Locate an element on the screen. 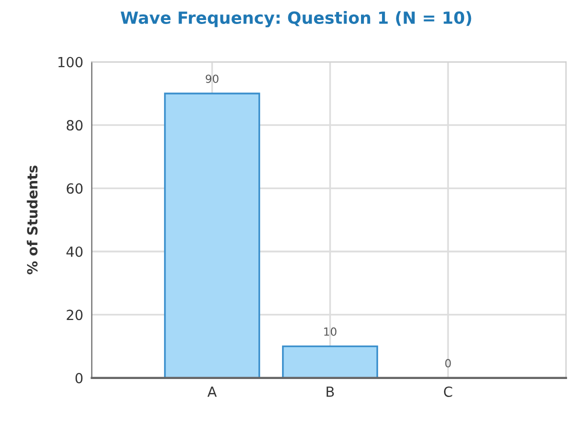  x-tick-label: C is located at coordinates (448, 391).